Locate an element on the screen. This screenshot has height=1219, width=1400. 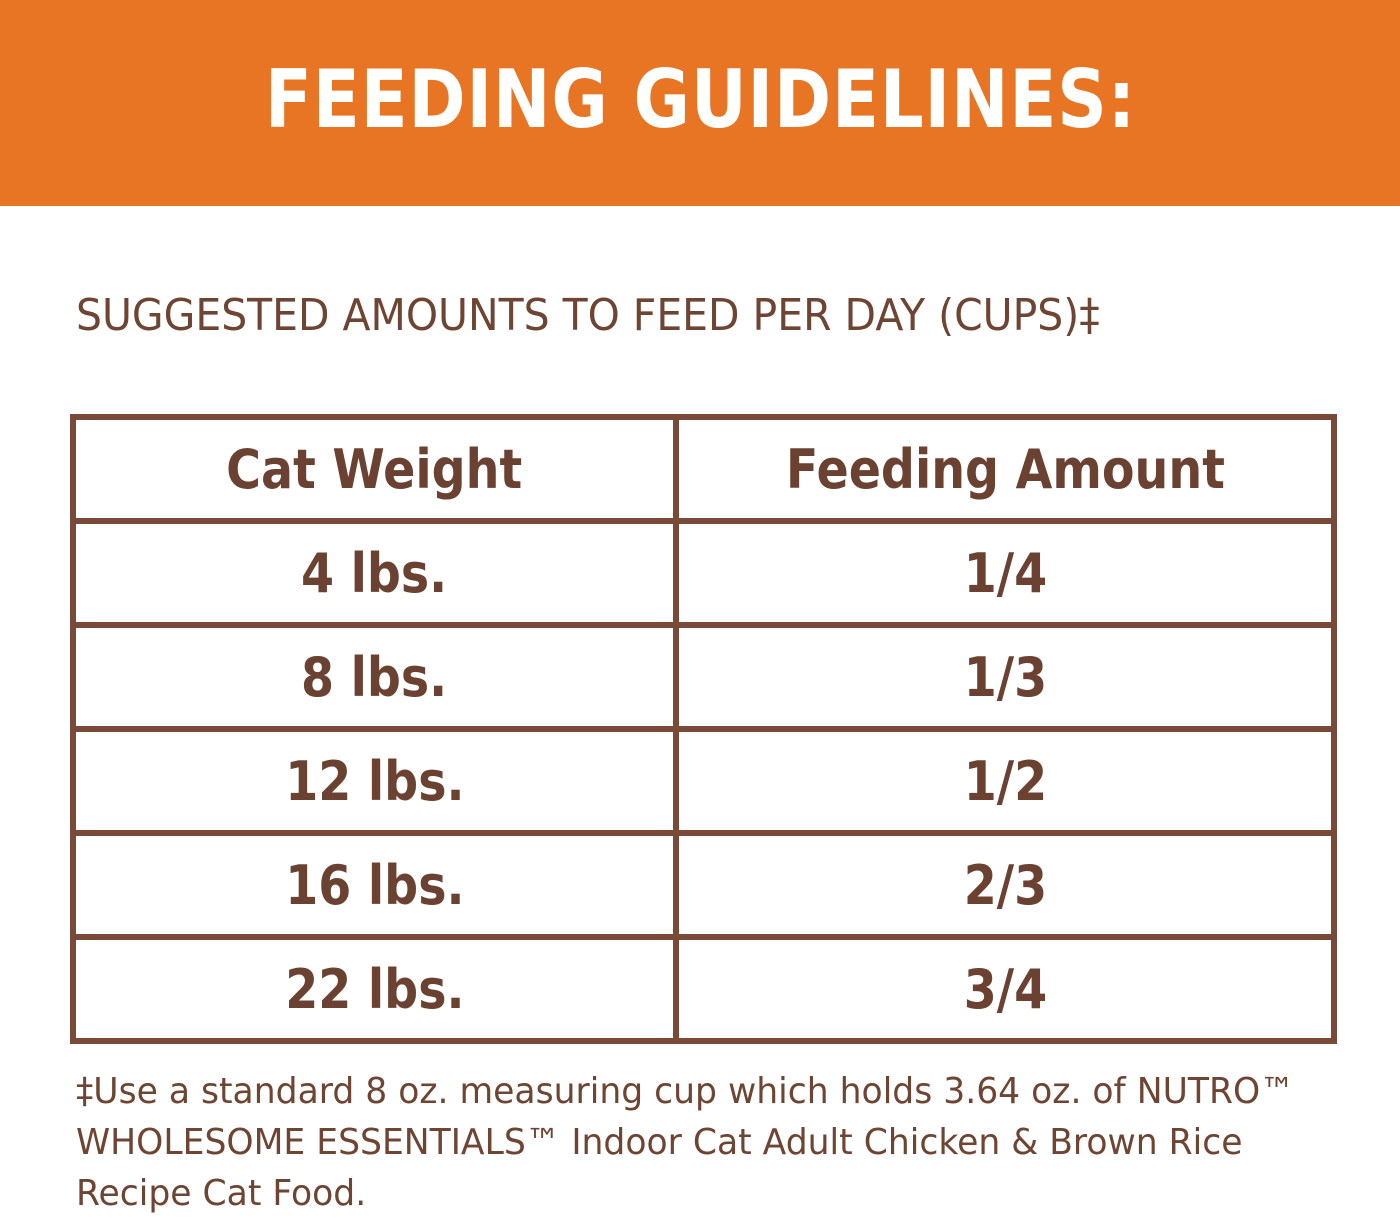
feeding-amount-cell: 1/3 is located at coordinates (1005, 677).